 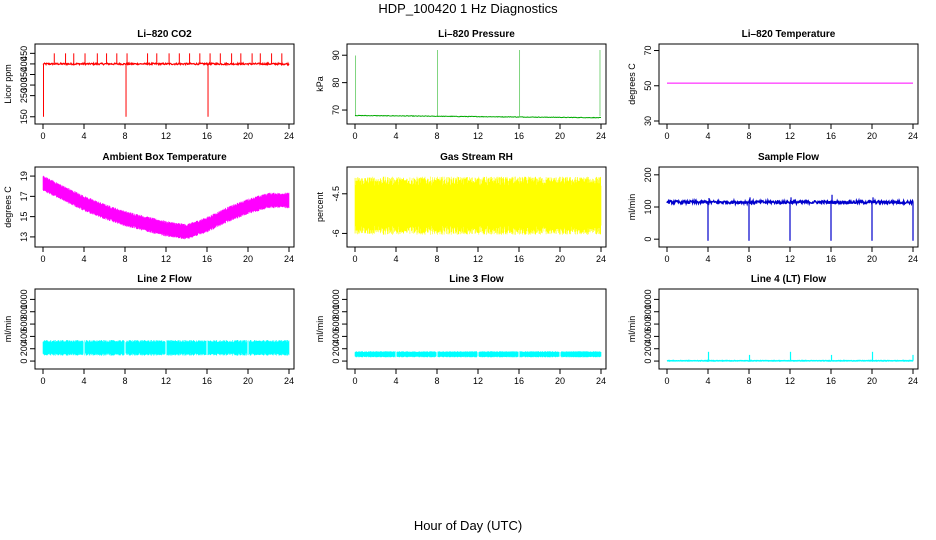 I want to click on y-tick-label: 350, so click(x=24, y=74).